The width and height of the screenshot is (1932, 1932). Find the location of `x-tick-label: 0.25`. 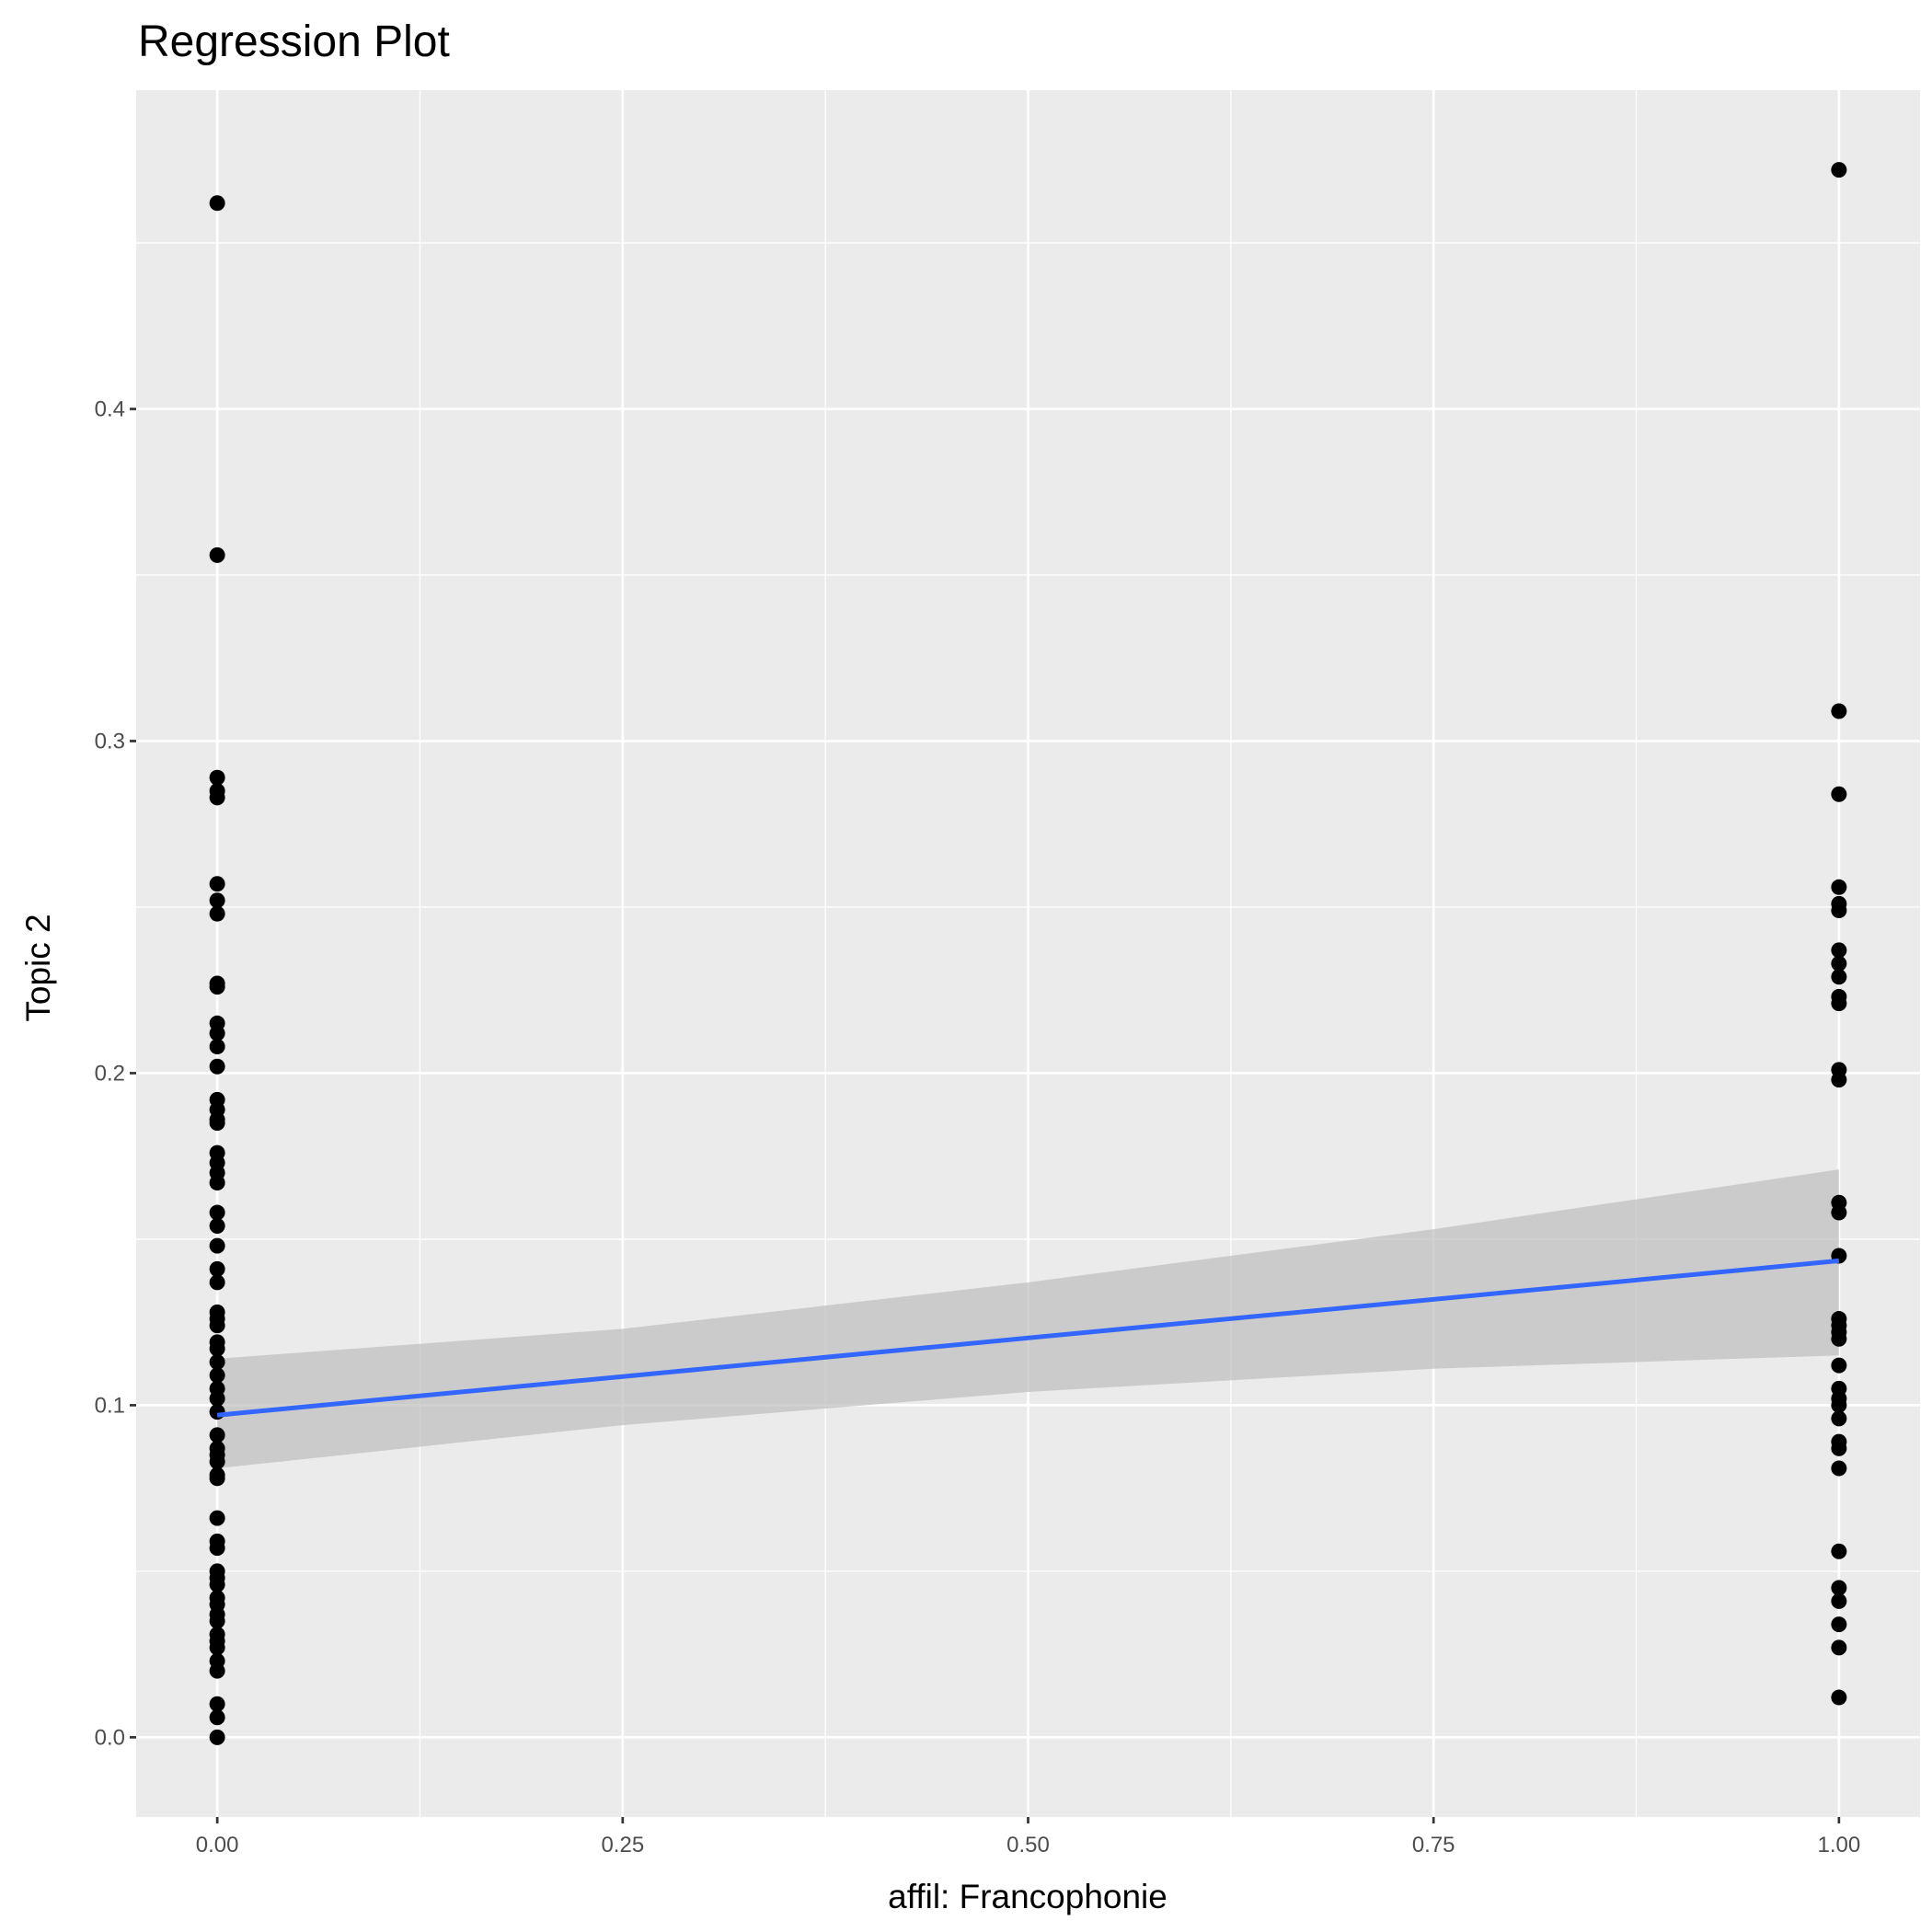

x-tick-label: 0.25 is located at coordinates (622, 1845).